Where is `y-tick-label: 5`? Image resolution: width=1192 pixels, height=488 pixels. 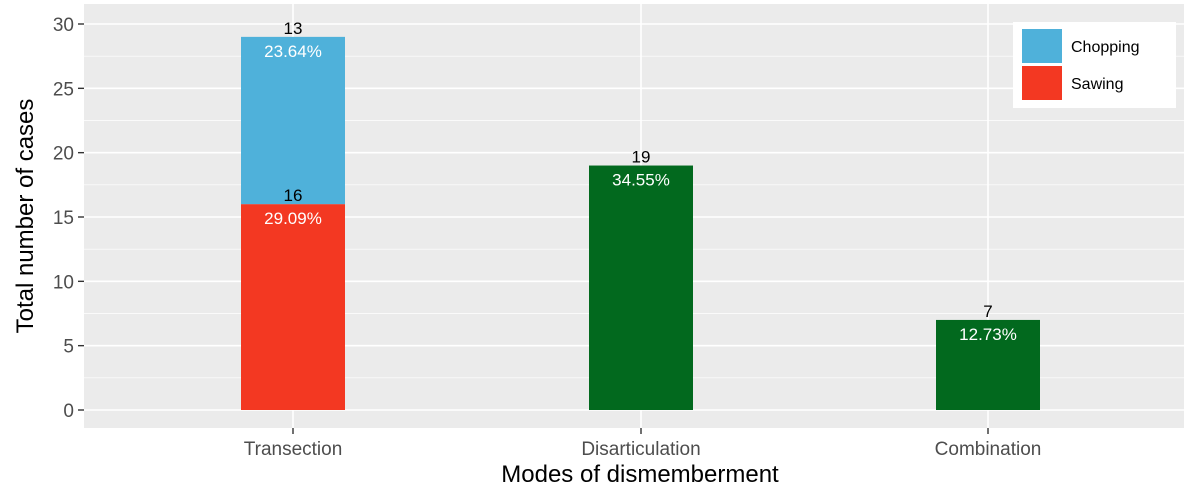
y-tick-label: 5 is located at coordinates (68, 347).